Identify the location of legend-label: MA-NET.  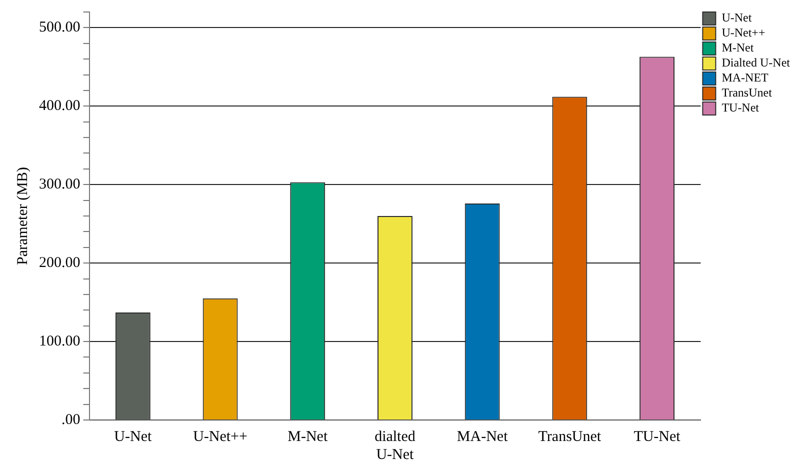
(746, 77).